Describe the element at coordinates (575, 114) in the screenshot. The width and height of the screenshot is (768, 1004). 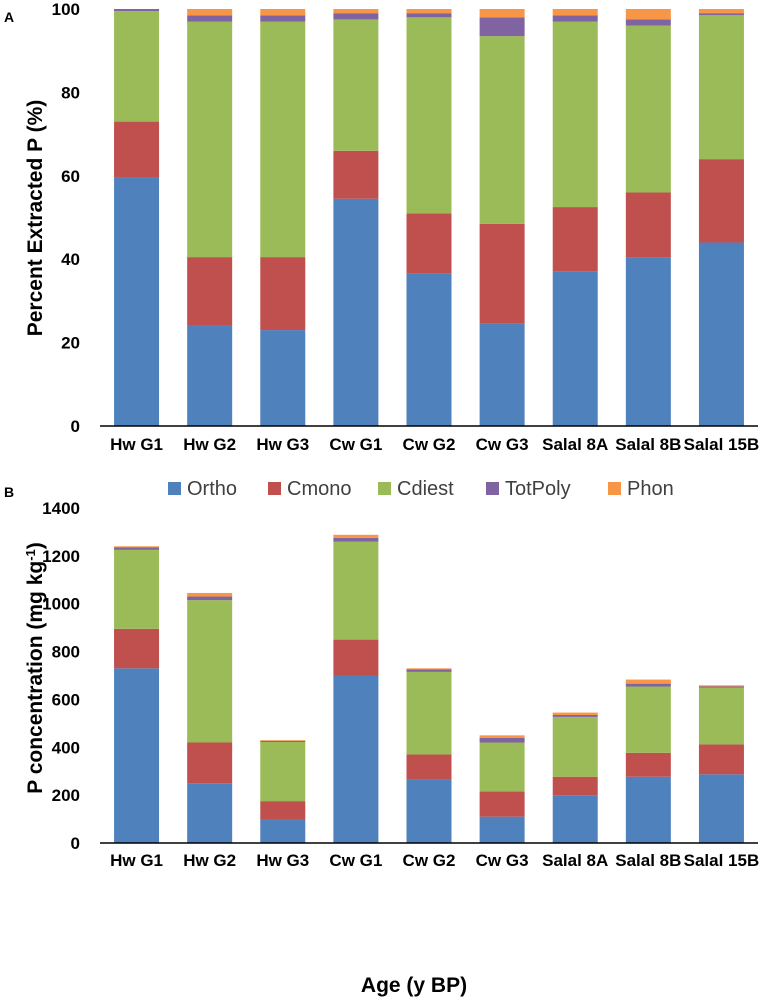
I see `panel-a-bar-salal-8a-cdiest` at that location.